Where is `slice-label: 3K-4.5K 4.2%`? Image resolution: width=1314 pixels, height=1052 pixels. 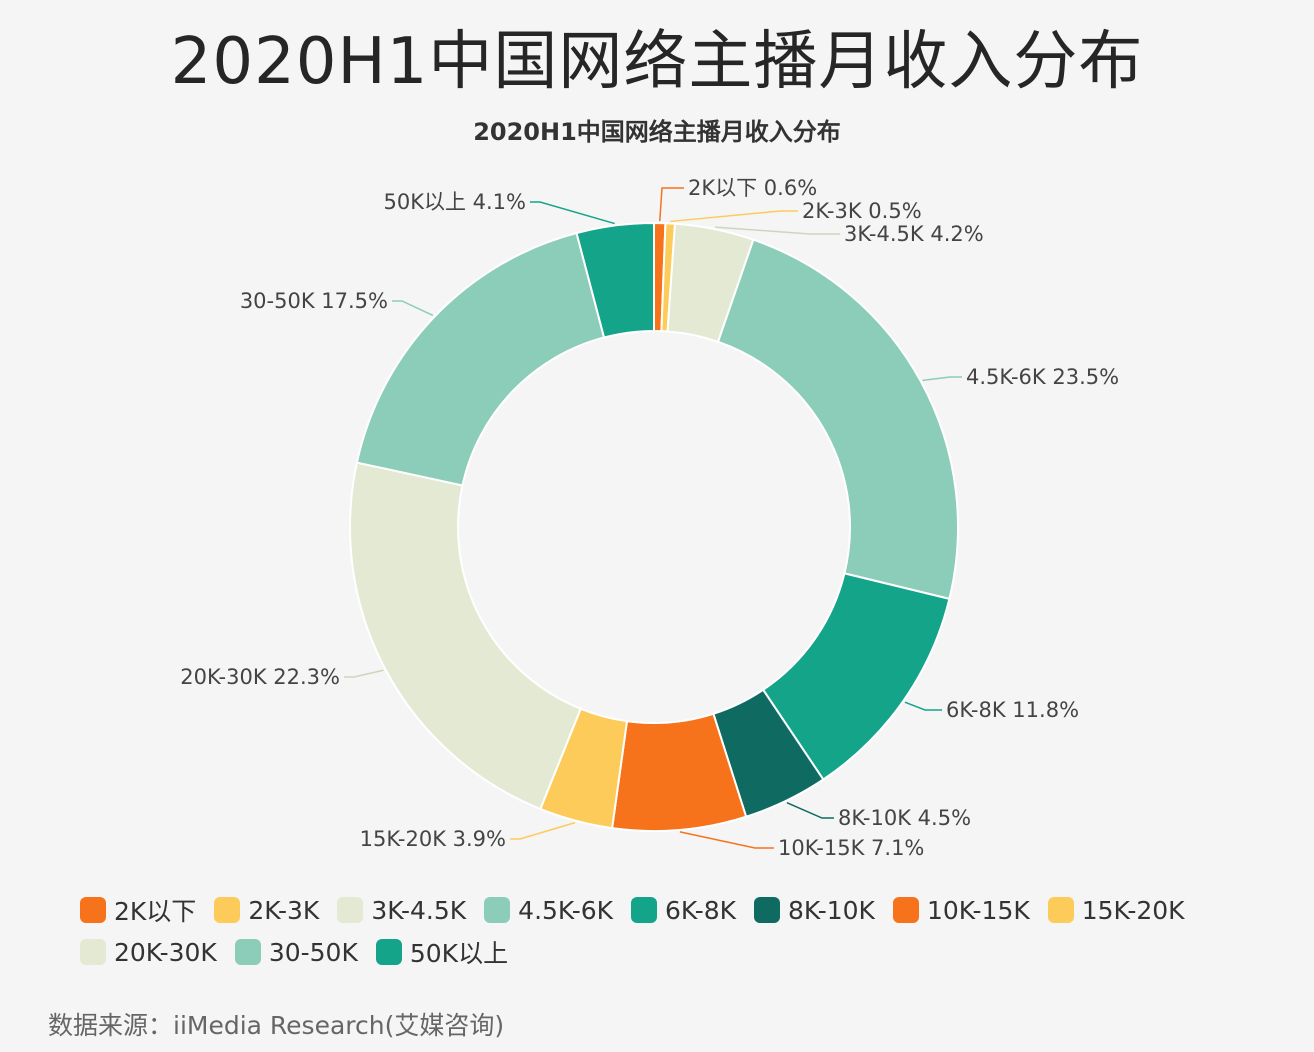
slice-label: 3K-4.5K 4.2% is located at coordinates (914, 234).